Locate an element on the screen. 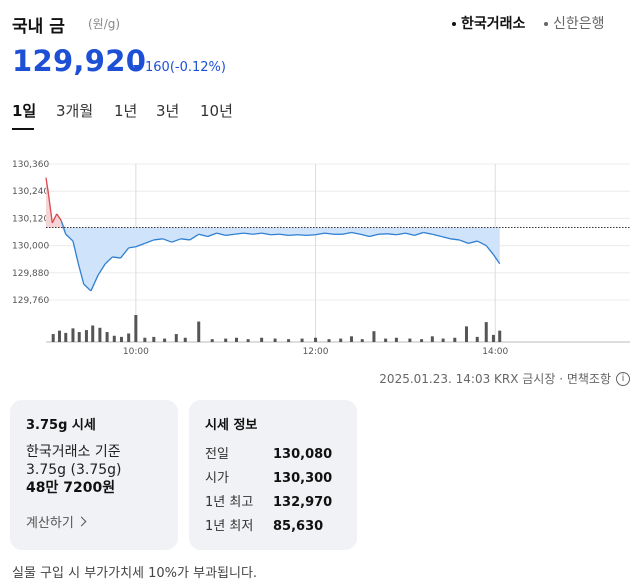  tab-3y: 3년 is located at coordinates (168, 111).